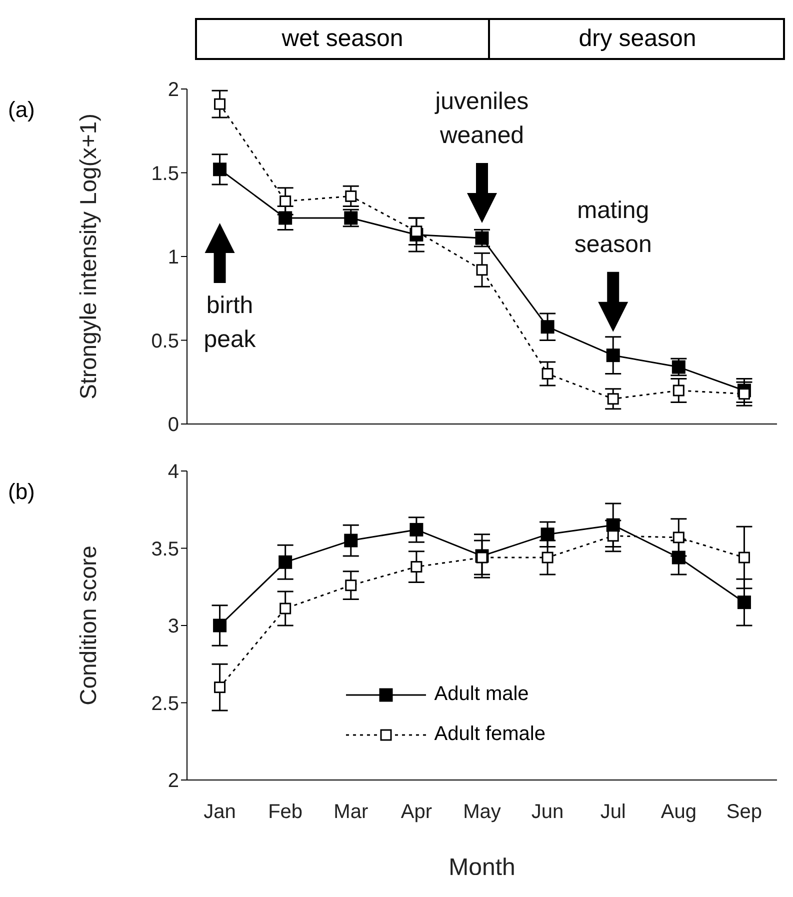 The height and width of the screenshot is (897, 793). I want to click on y-tick-label: 3.5, so click(165, 549).